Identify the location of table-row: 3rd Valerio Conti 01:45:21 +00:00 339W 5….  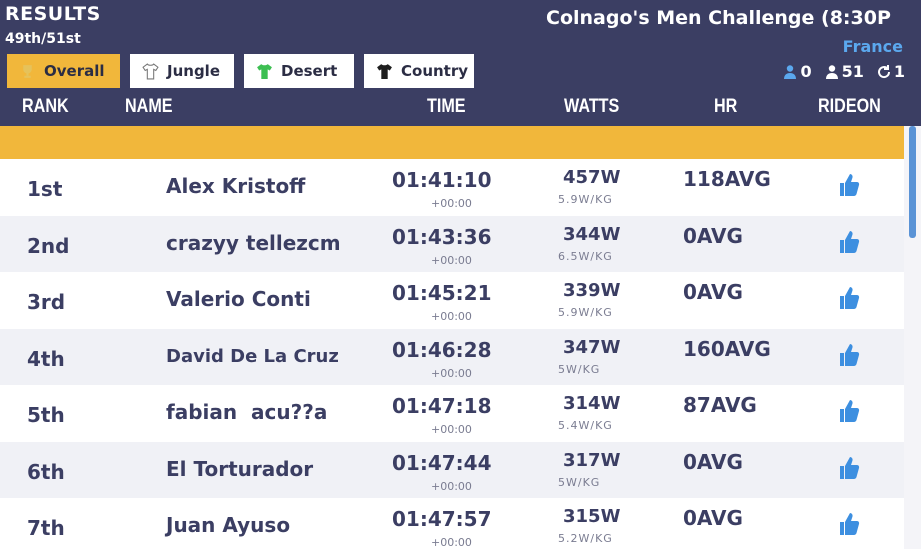
(452, 300).